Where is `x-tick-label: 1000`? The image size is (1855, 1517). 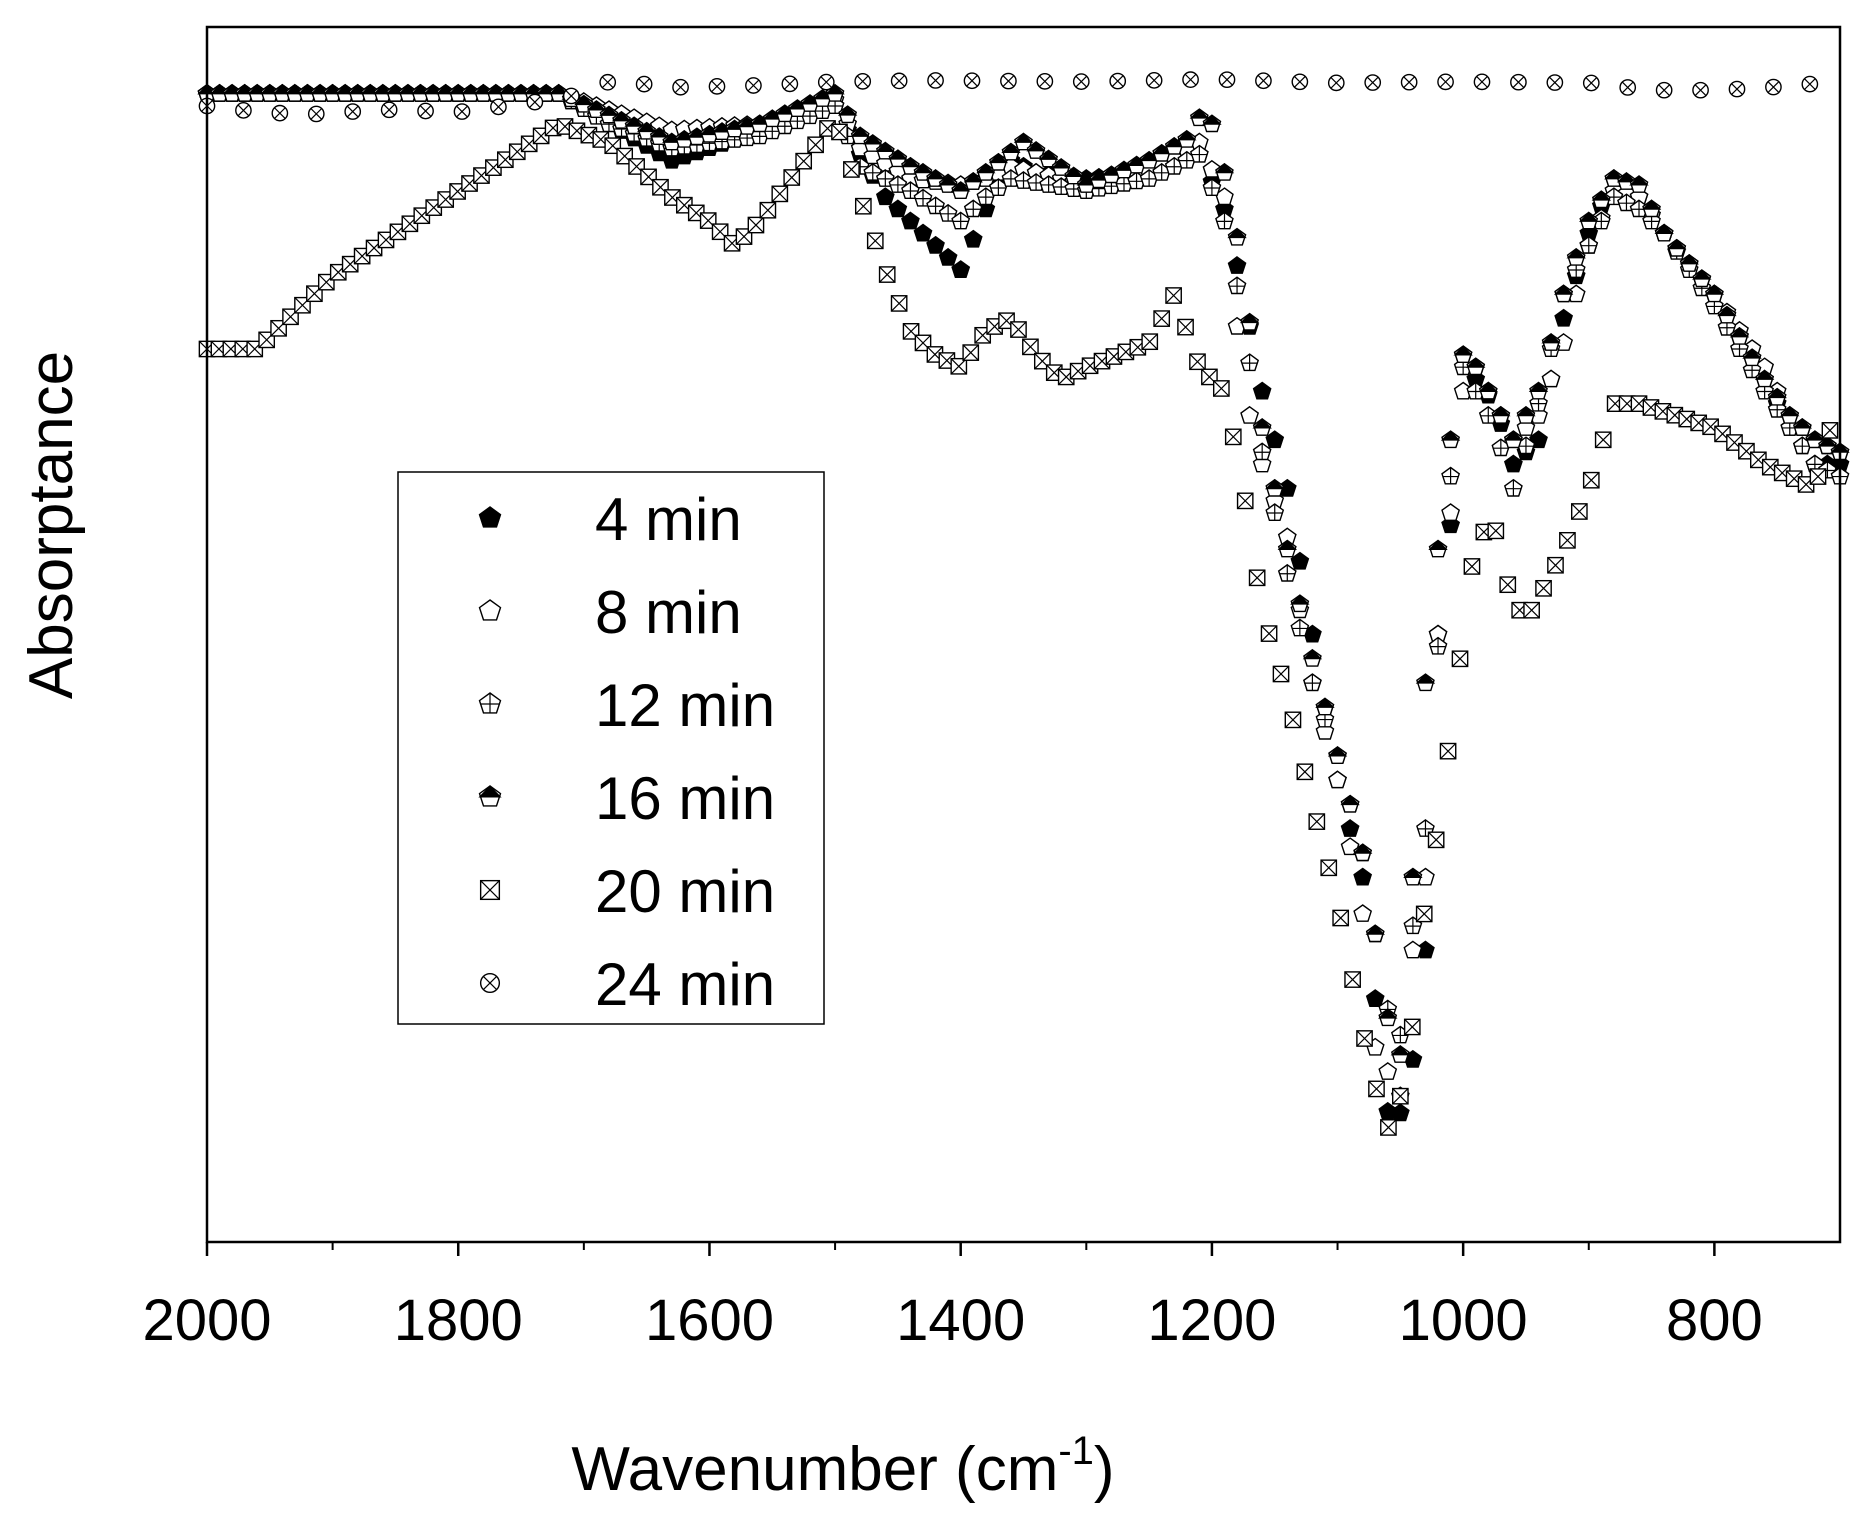 x-tick-label: 1000 is located at coordinates (1463, 1320).